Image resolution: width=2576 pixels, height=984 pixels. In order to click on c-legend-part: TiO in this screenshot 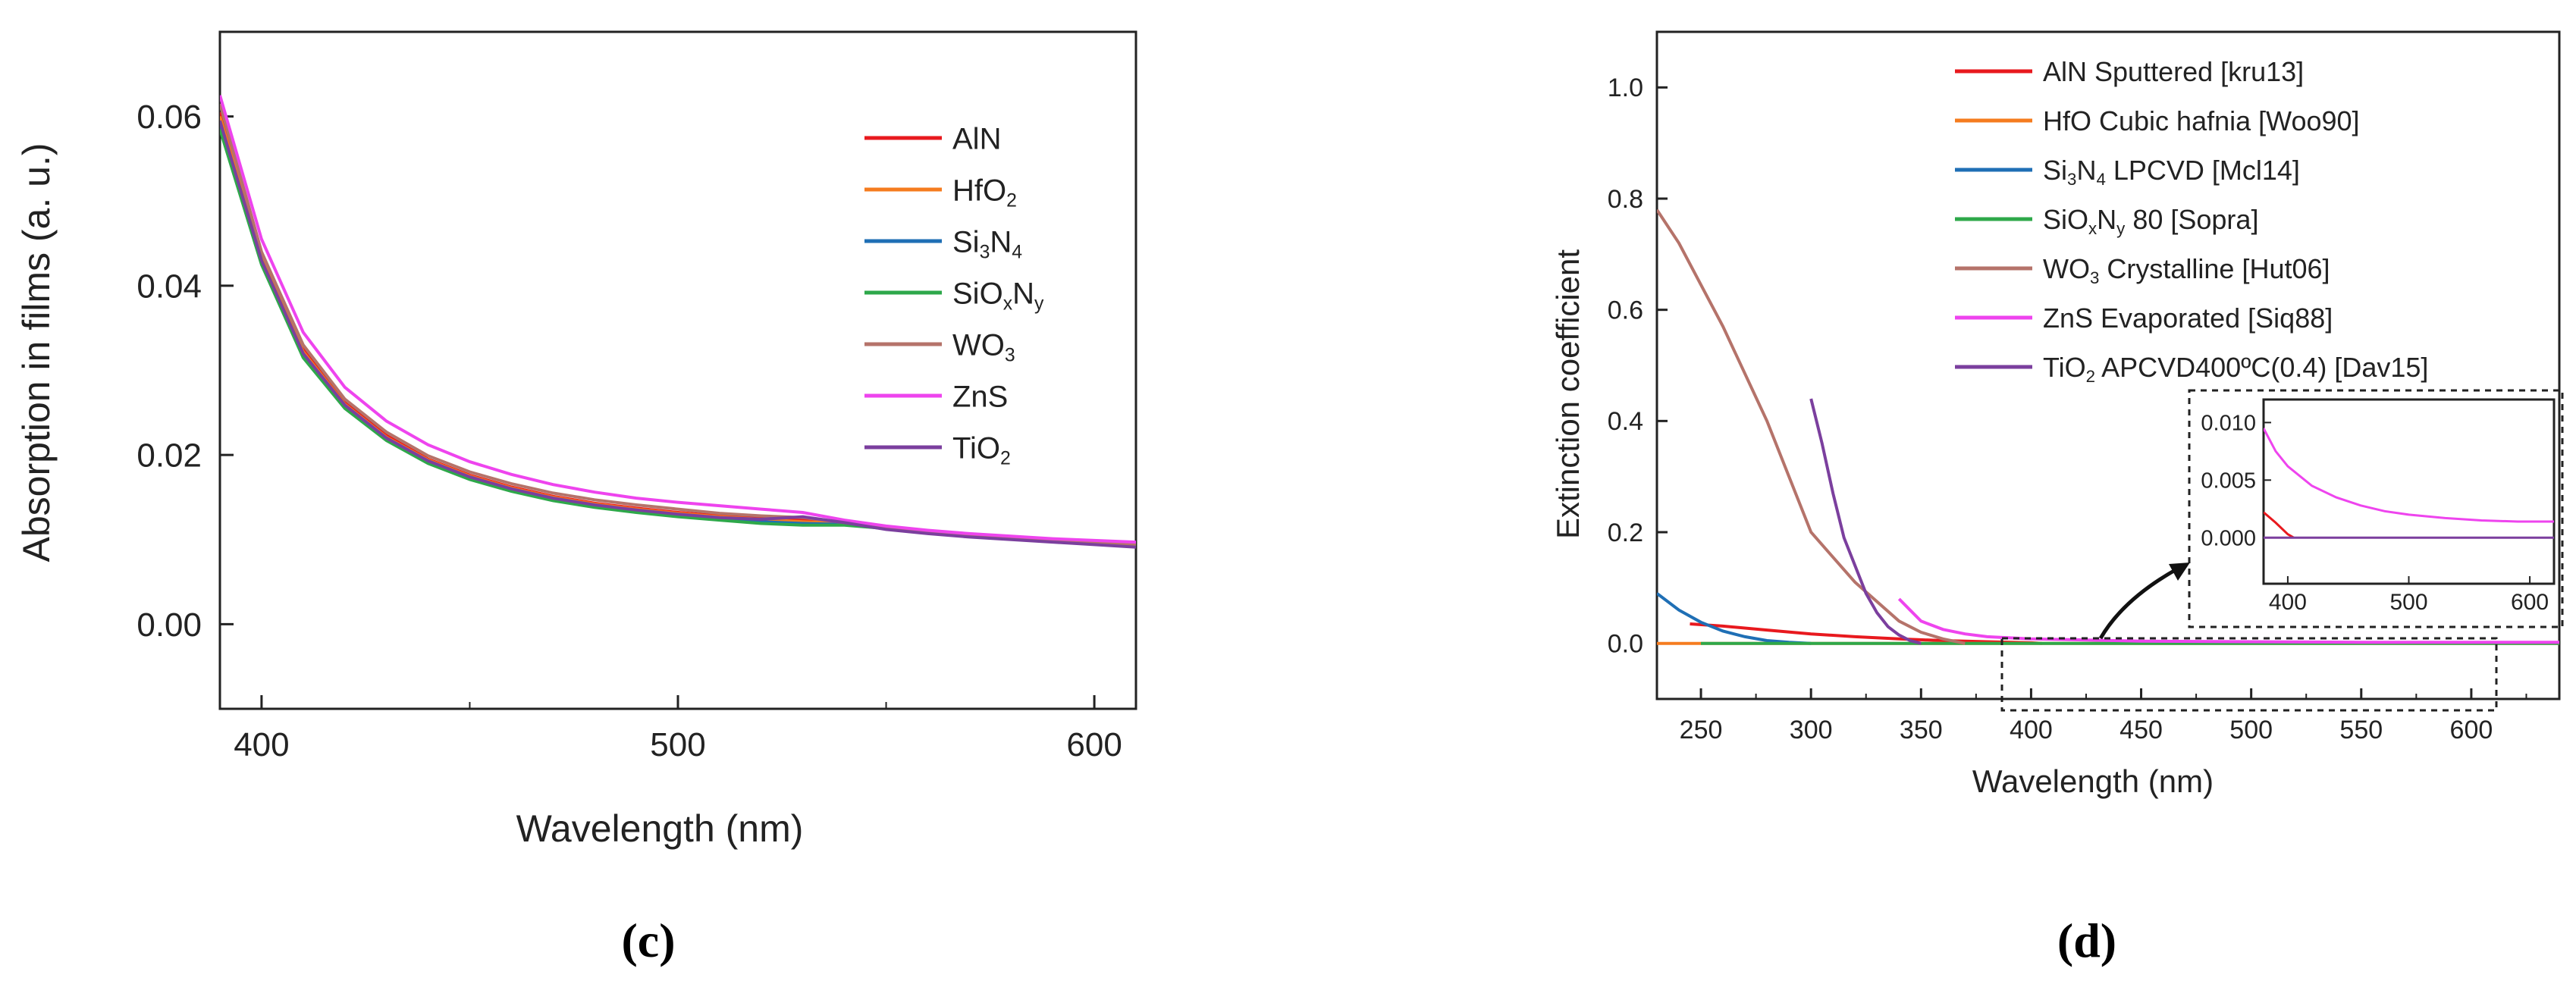, I will do `click(976, 448)`.